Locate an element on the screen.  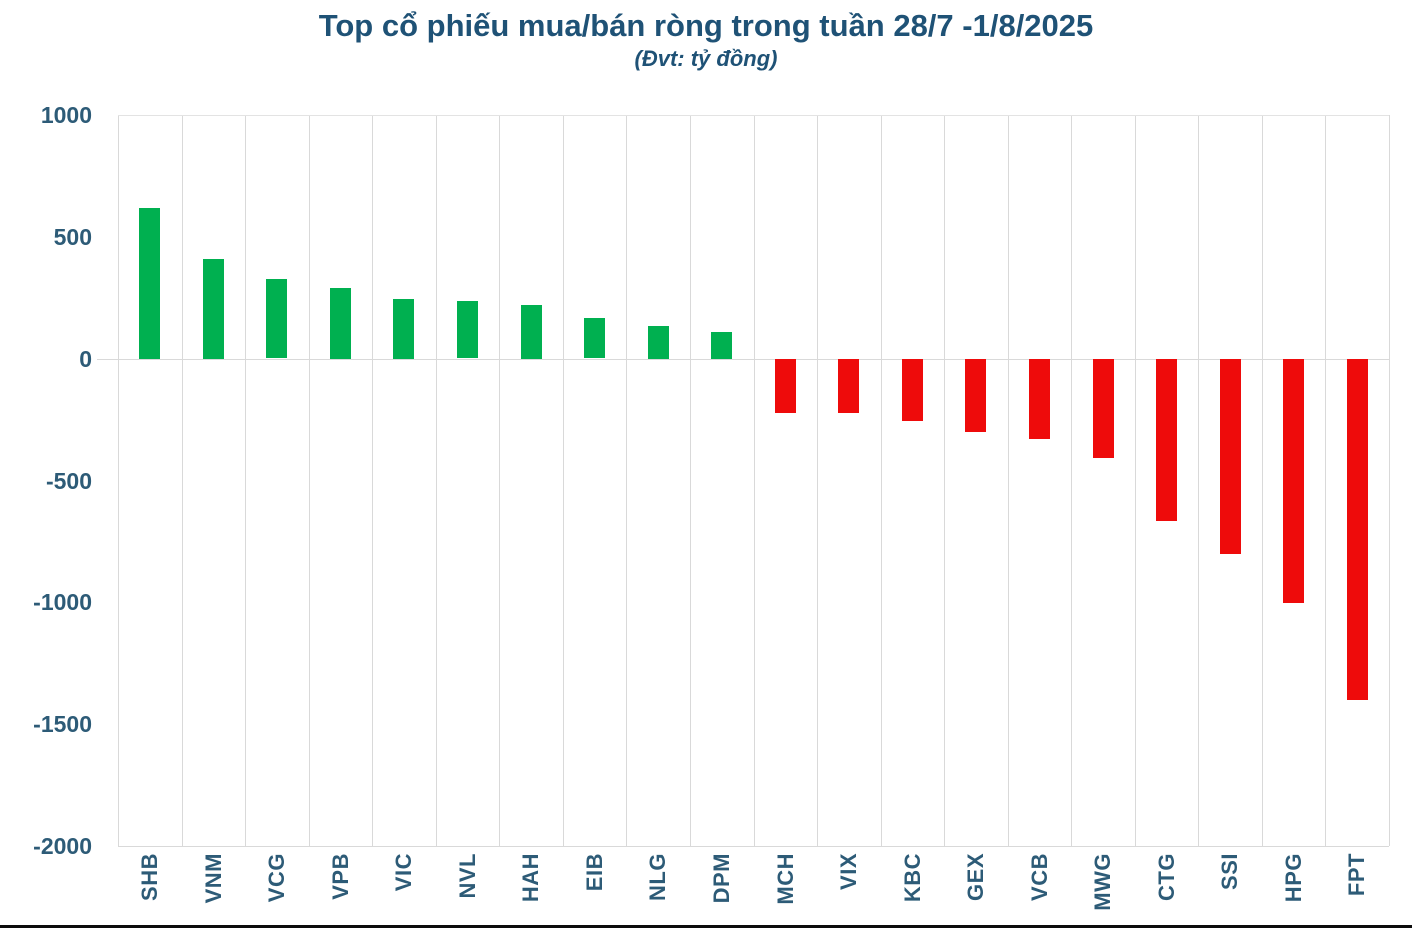
bar-SSI is located at coordinates (1230, 456).